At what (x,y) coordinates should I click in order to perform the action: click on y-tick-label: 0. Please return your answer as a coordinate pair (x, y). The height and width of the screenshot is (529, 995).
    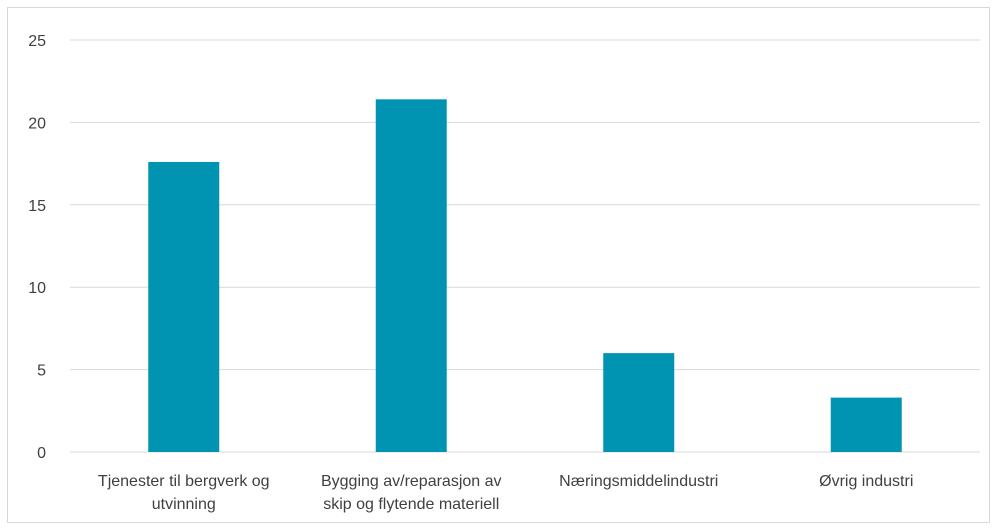
    Looking at the image, I should click on (41, 453).